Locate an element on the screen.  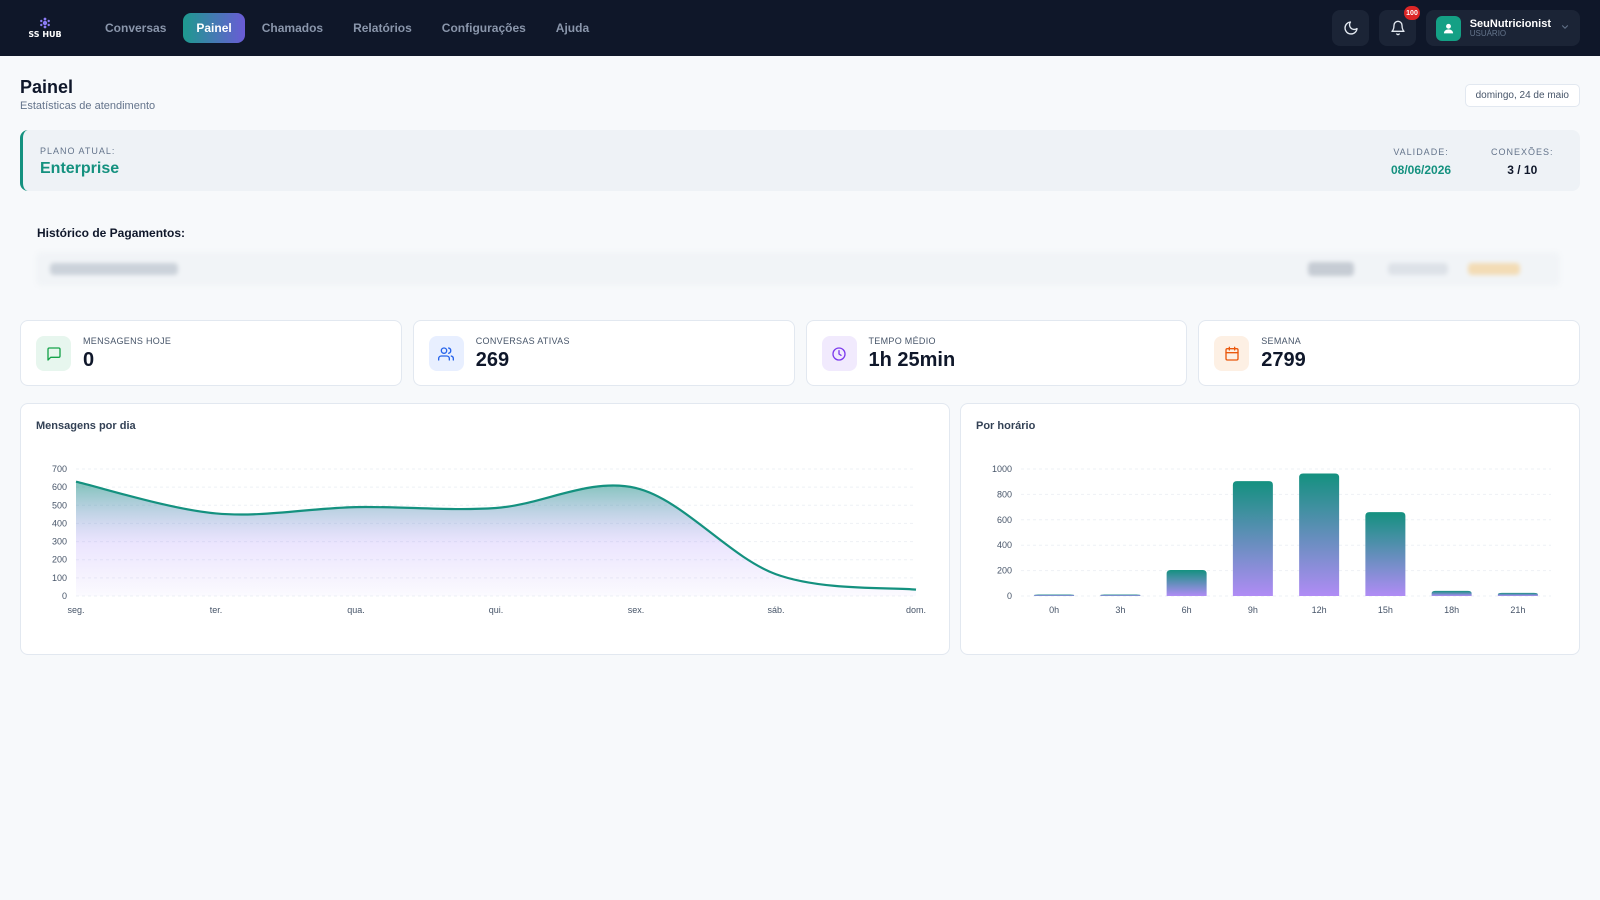
area-fill is located at coordinates (496, 538).